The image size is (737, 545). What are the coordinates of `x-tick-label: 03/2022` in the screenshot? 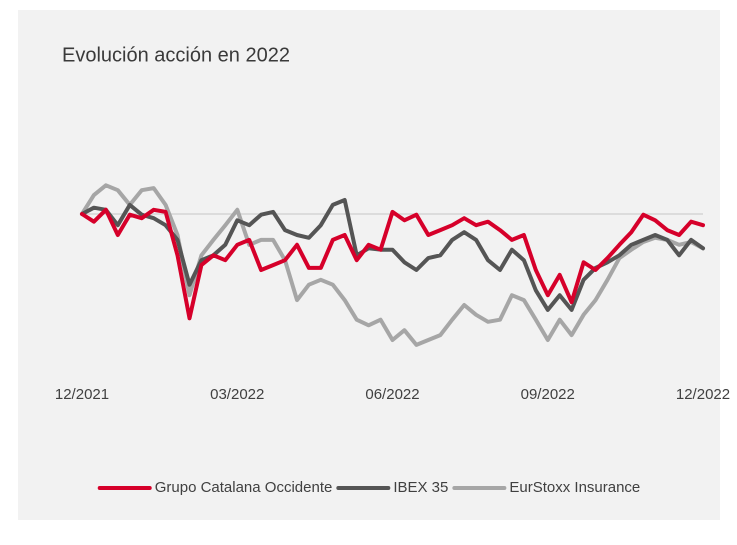 It's located at (237, 394).